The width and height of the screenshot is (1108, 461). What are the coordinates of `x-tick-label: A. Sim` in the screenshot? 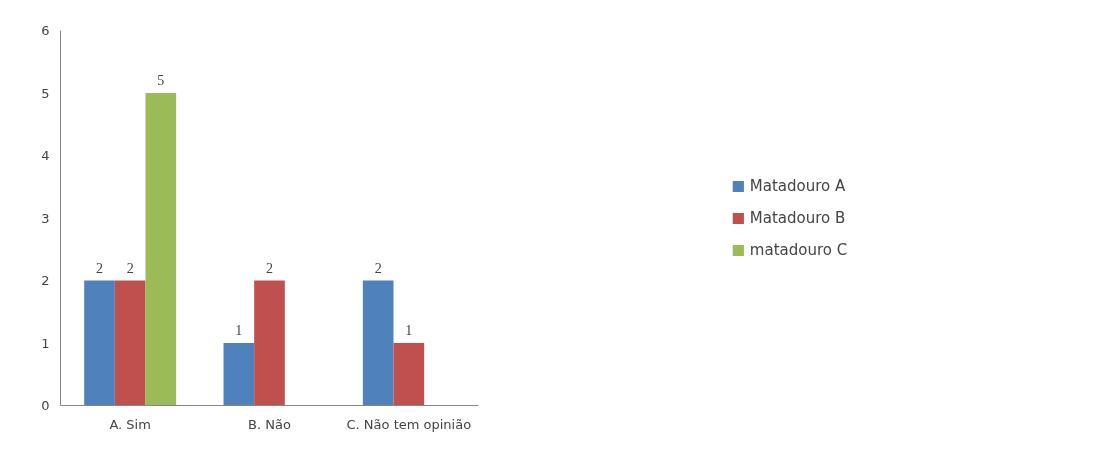 It's located at (130, 424).